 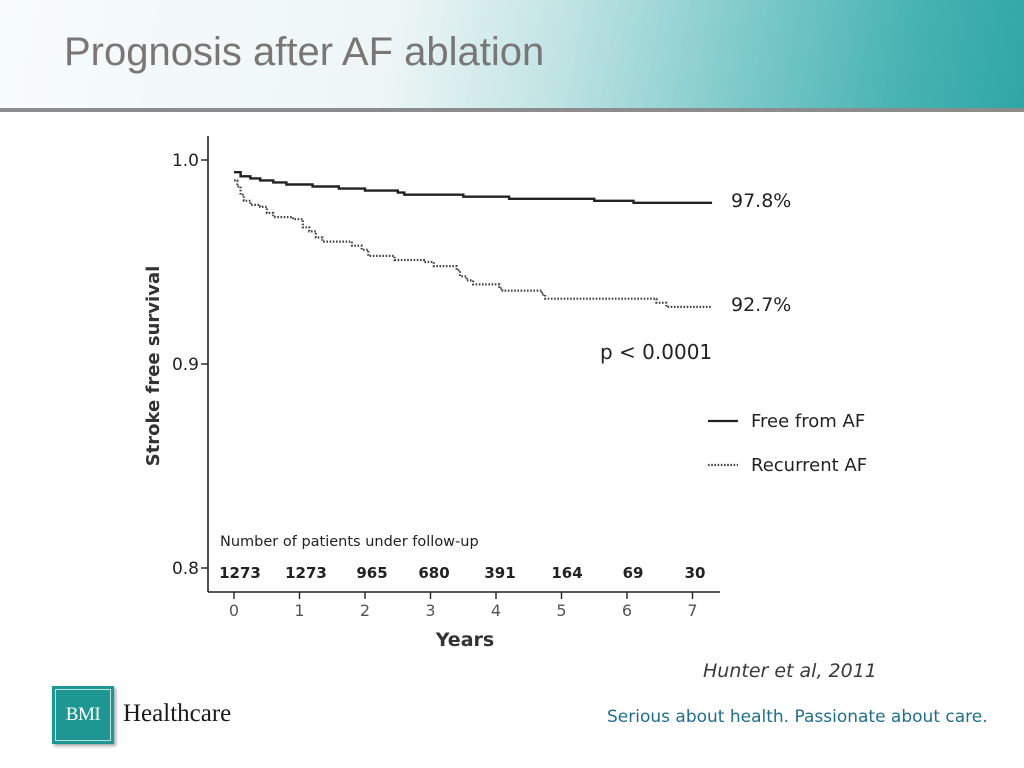 I want to click on x-tick-label: 2, so click(x=365, y=610).